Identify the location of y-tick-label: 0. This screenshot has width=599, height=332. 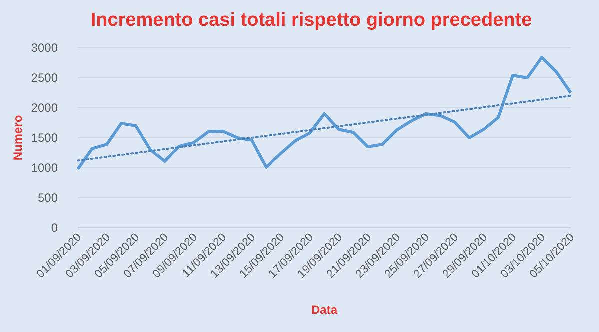
(54, 228).